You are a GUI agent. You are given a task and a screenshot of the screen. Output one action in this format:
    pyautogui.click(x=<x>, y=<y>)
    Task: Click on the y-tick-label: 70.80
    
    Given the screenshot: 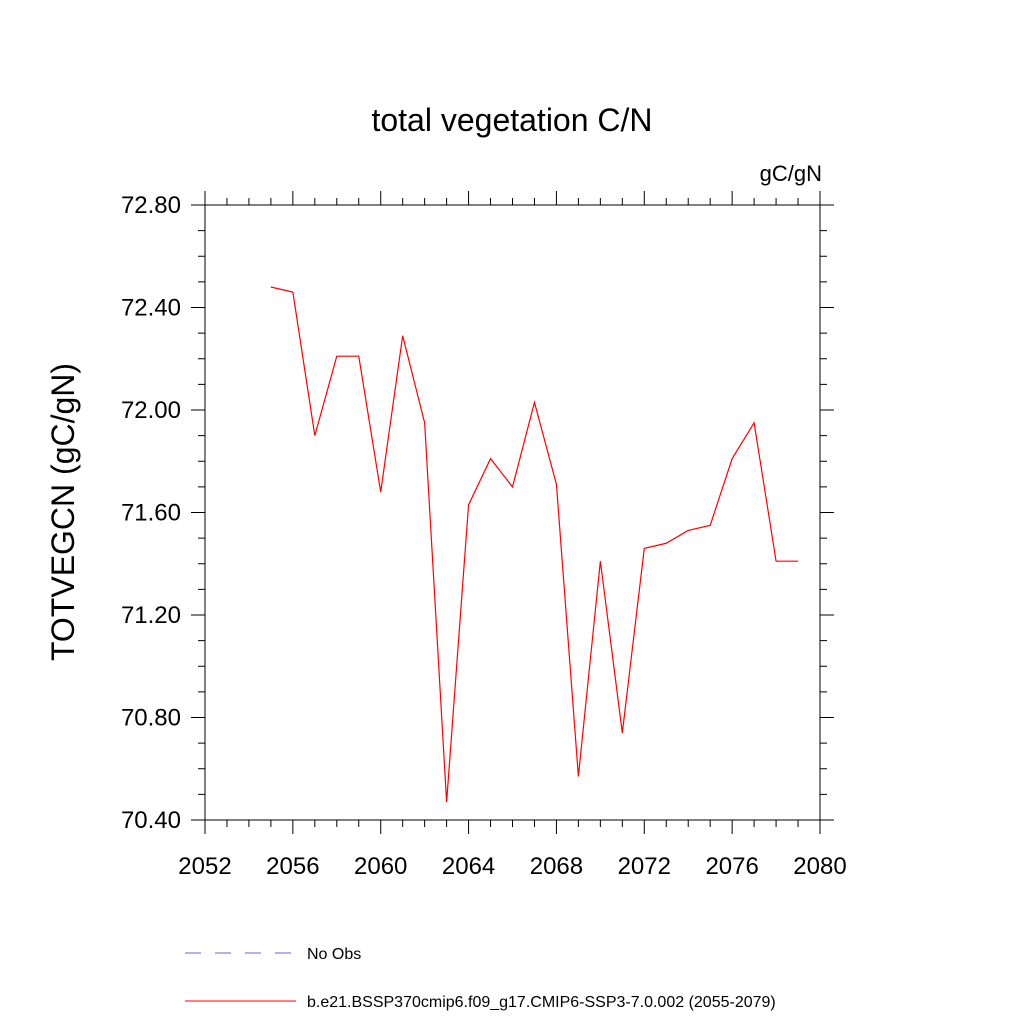 What is the action you would take?
    pyautogui.click(x=151, y=718)
    